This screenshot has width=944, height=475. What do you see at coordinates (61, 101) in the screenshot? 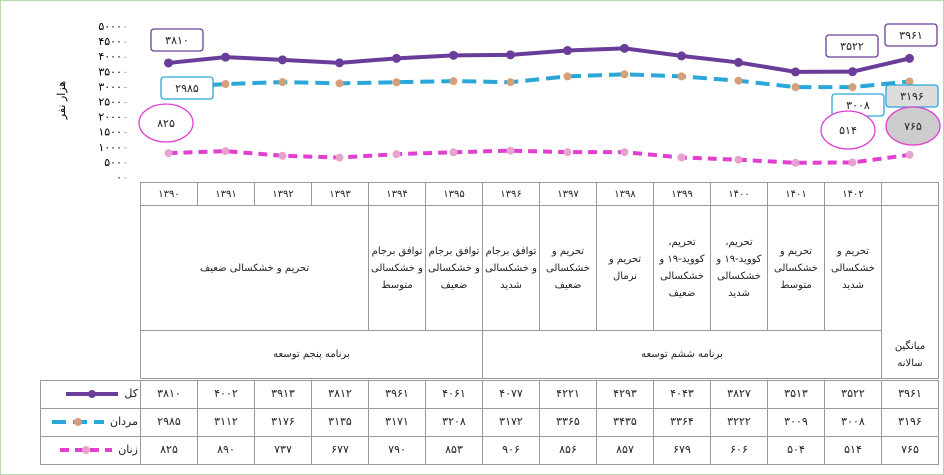
I see `y-axis-label: هزار نفر` at bounding box center [61, 101].